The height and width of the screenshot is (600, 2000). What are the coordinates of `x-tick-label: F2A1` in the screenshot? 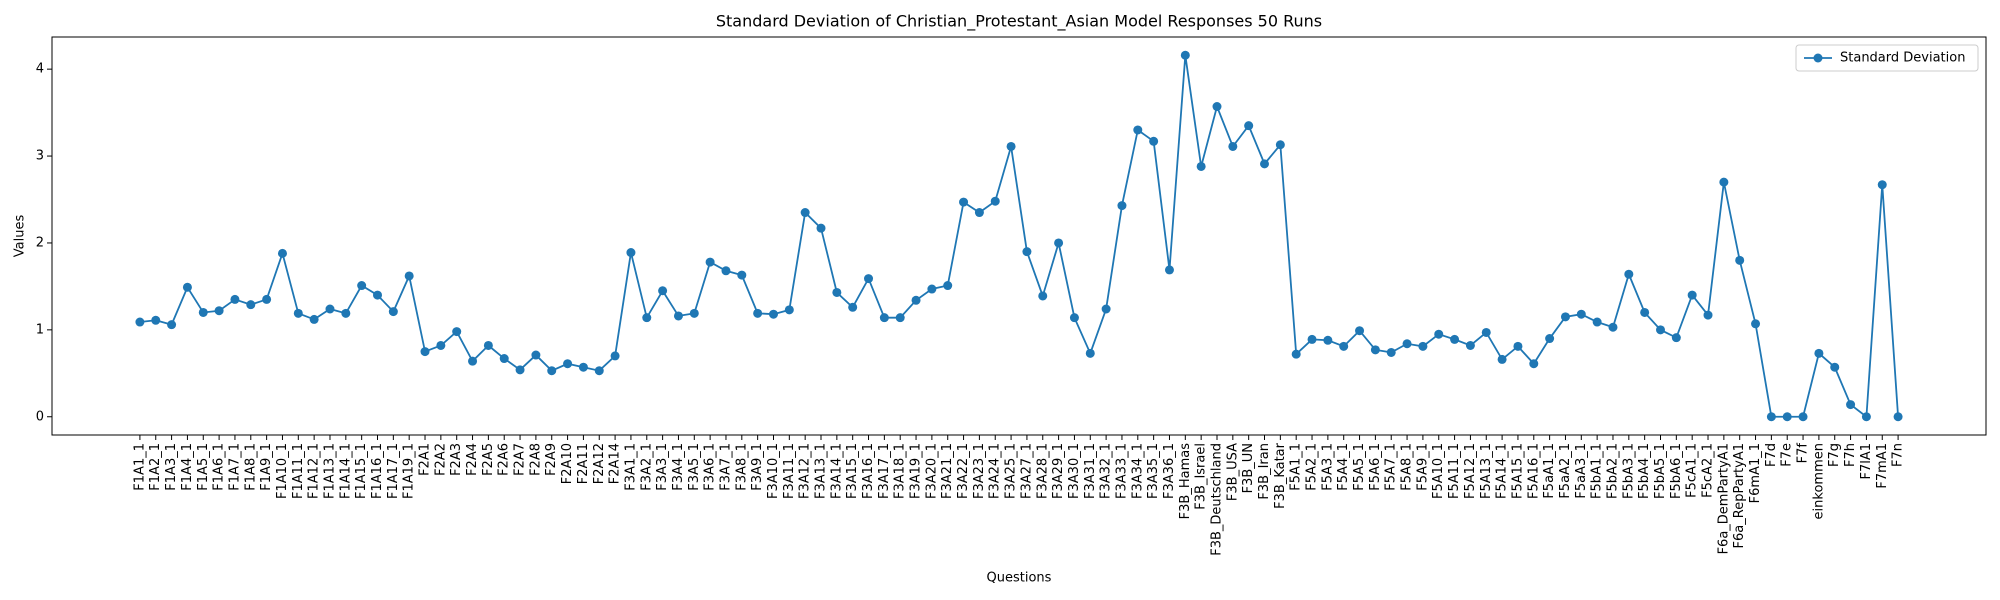 It's located at (425, 459).